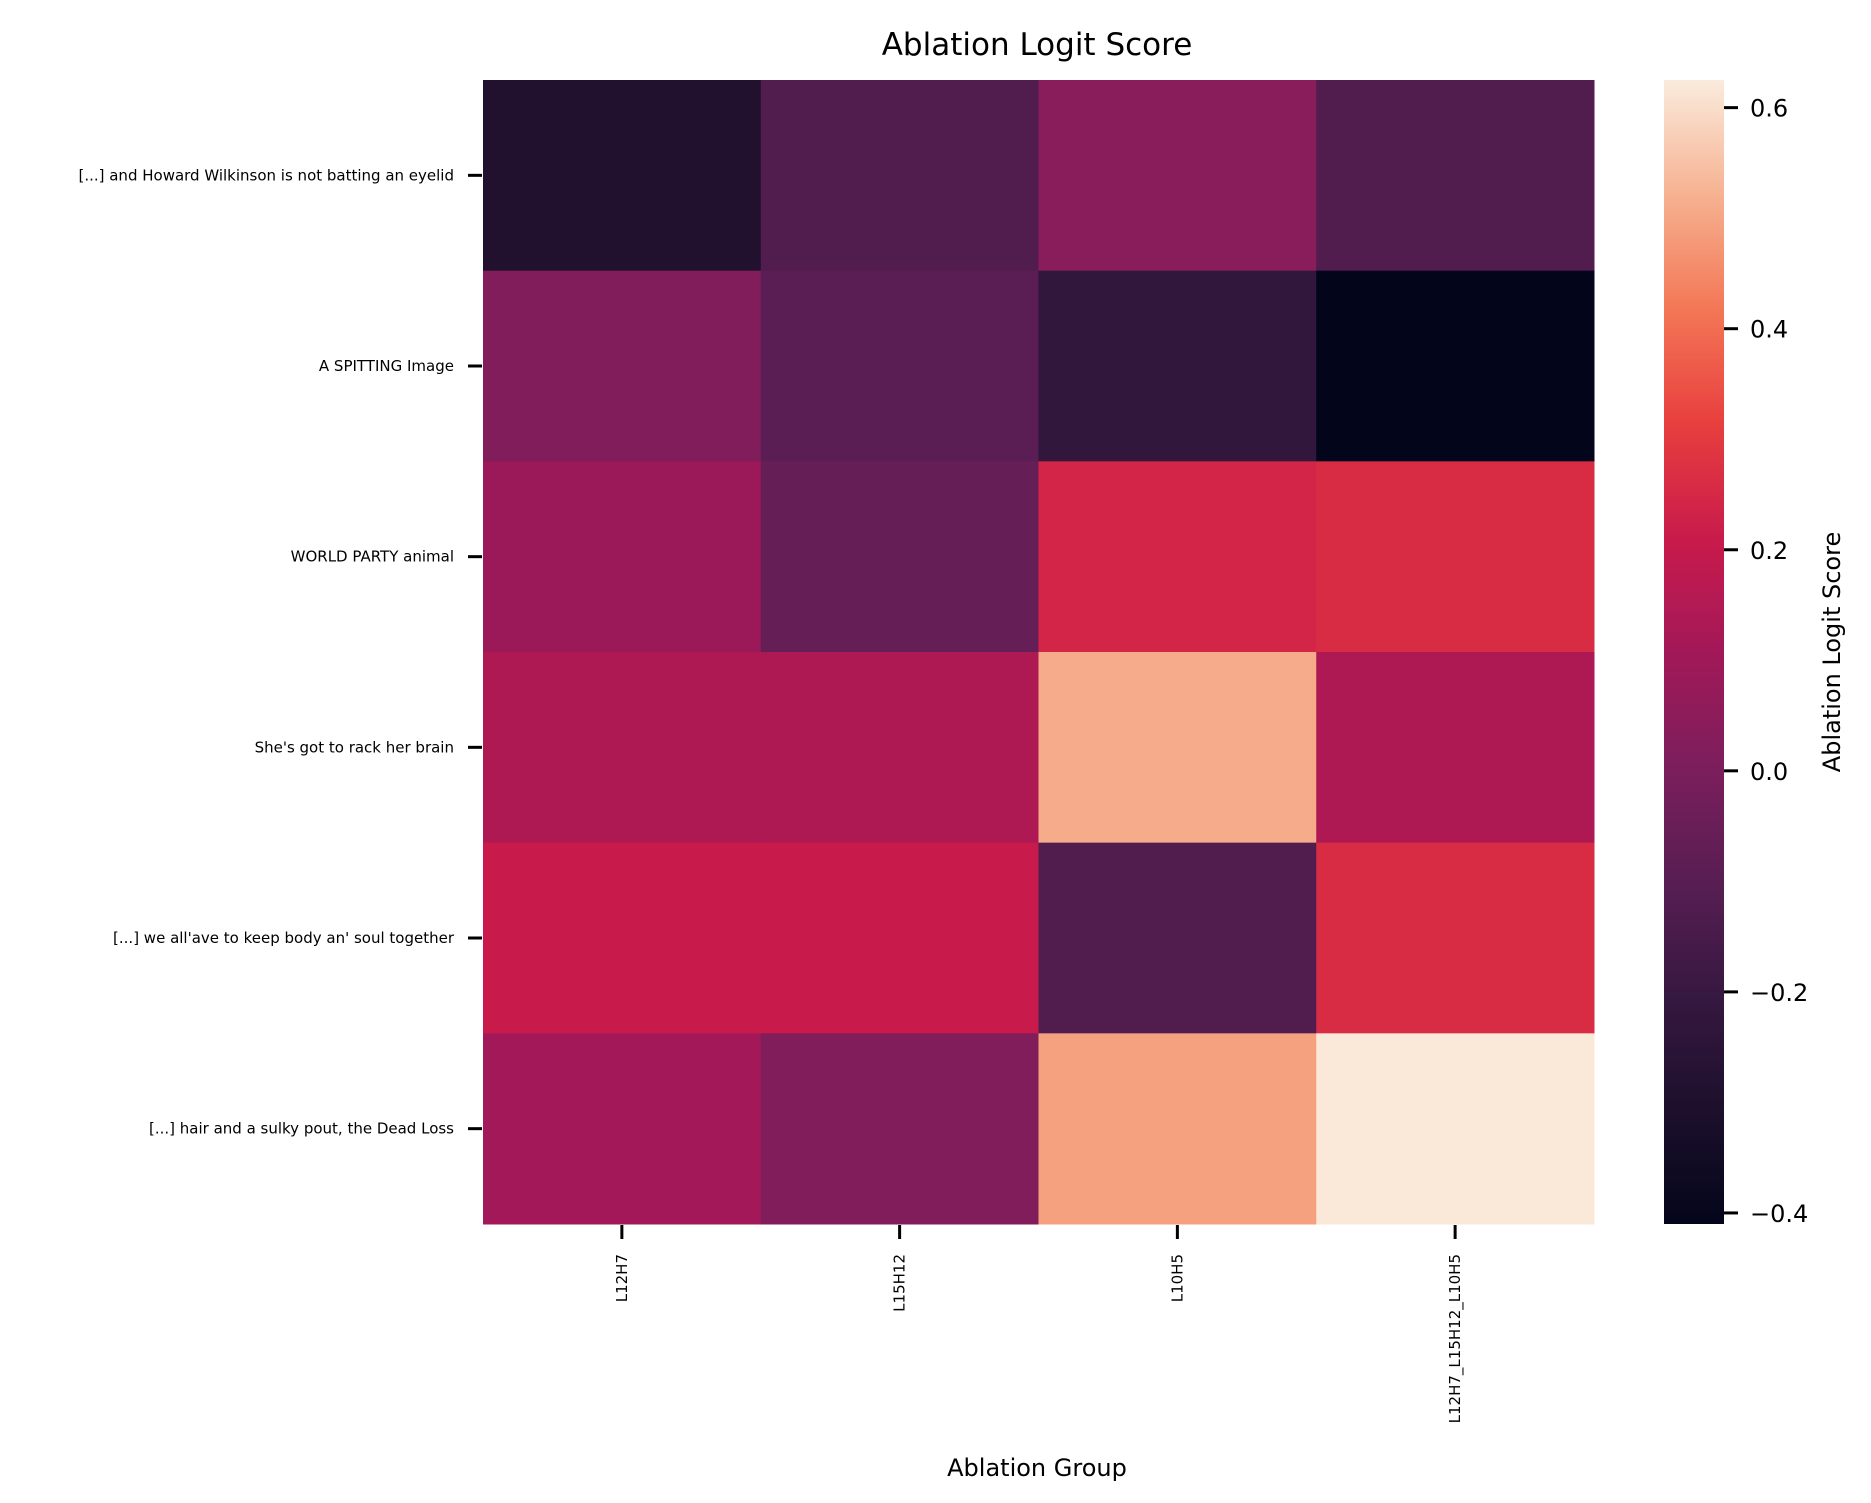 The width and height of the screenshot is (1871, 1503). I want to click on x-tick-label: L12H7_L15H12_L10H5, so click(1455, 1338).